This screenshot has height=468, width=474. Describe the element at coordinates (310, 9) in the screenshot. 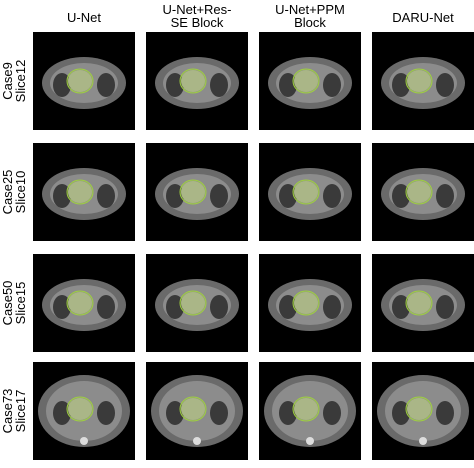

I see `column-header: U-Net+PPM` at that location.